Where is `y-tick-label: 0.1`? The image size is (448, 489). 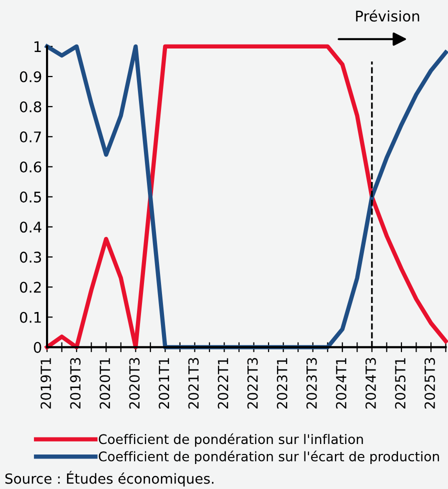
y-tick-label: 0.1 is located at coordinates (30, 317).